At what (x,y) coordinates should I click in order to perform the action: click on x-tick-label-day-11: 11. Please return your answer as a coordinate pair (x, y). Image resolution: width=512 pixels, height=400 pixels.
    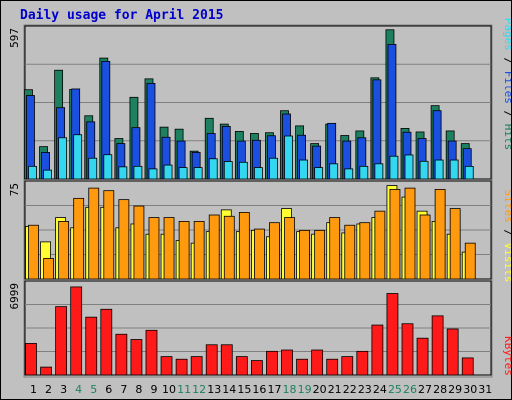
    Looking at the image, I should click on (184, 389).